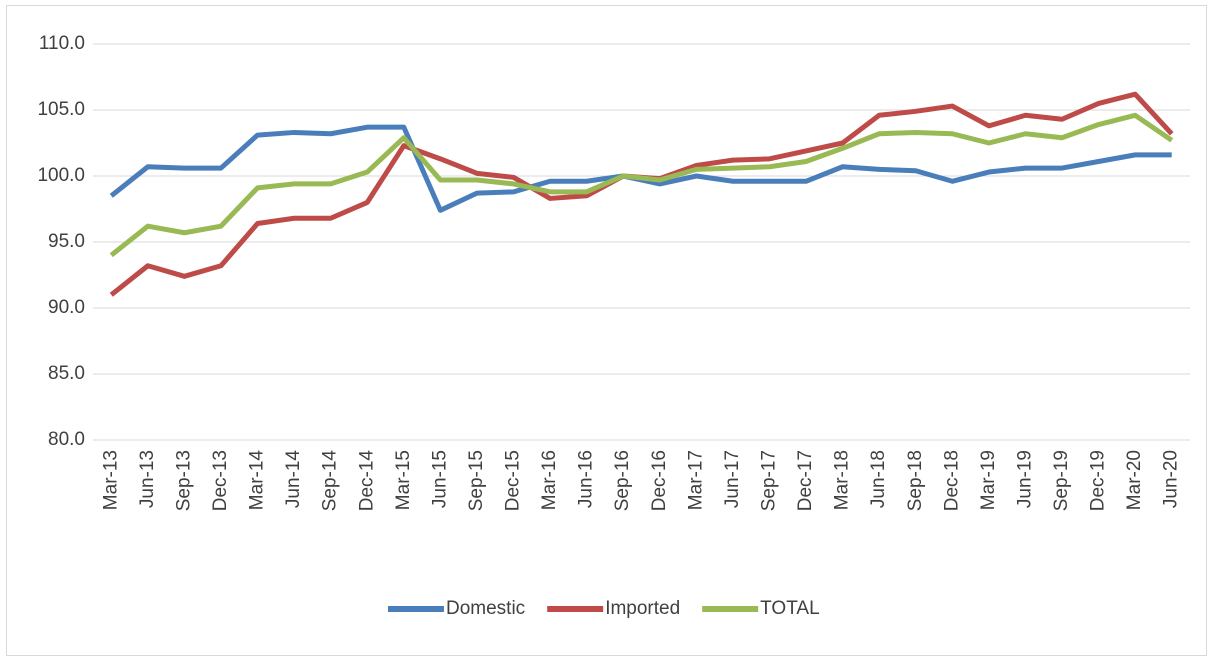  Describe the element at coordinates (293, 479) in the screenshot. I see `x-tick-label: Jun-14` at that location.